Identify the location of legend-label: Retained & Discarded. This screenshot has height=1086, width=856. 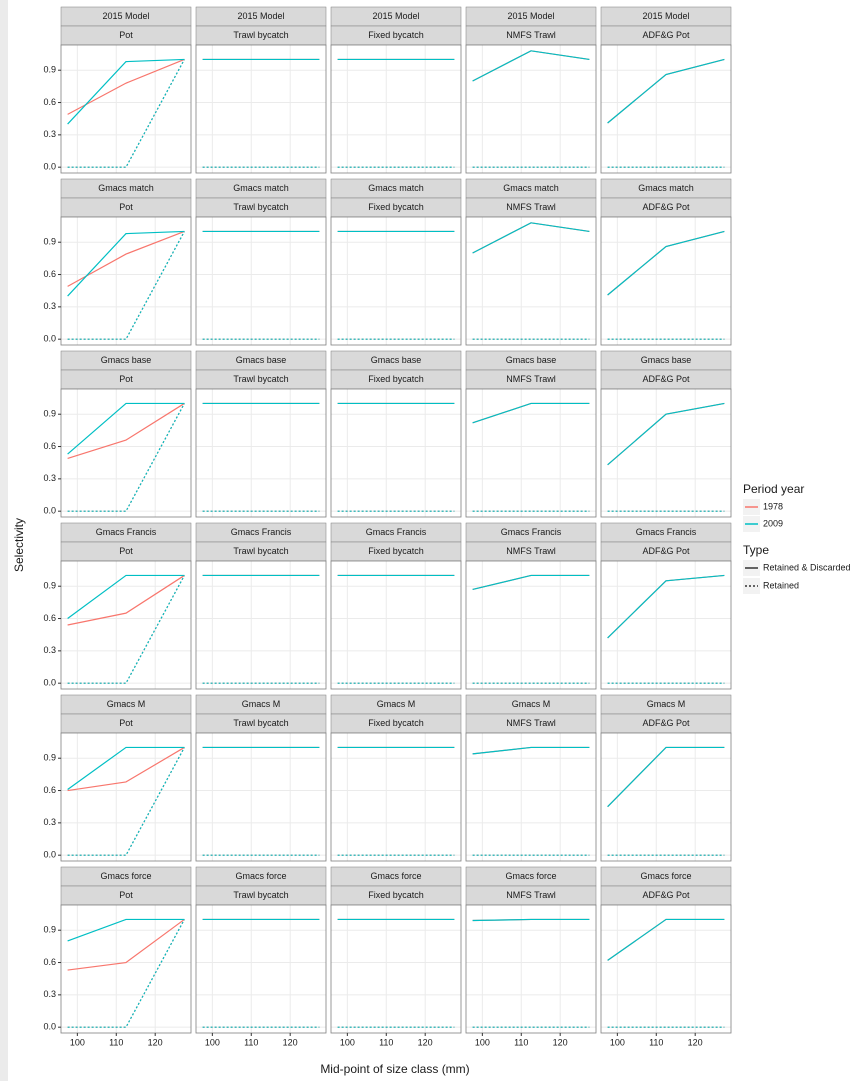
(807, 567).